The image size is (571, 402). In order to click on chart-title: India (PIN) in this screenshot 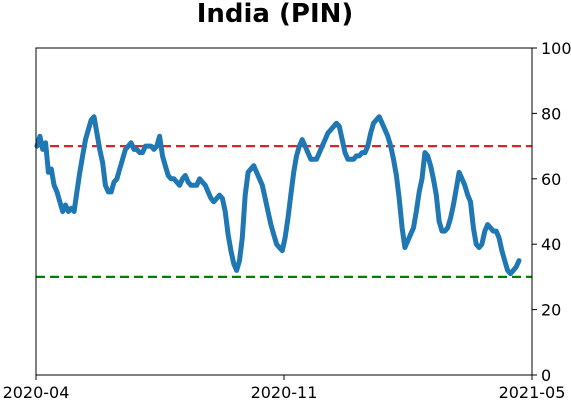, I will do `click(275, 14)`.